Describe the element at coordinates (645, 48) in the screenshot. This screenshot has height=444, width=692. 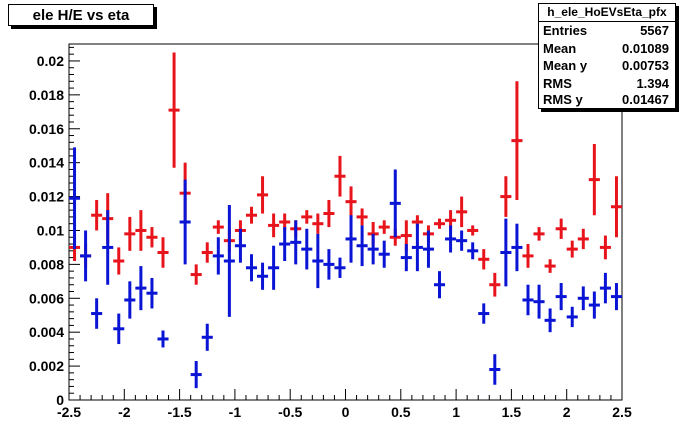
I see `stats-value: 0.01089` at that location.